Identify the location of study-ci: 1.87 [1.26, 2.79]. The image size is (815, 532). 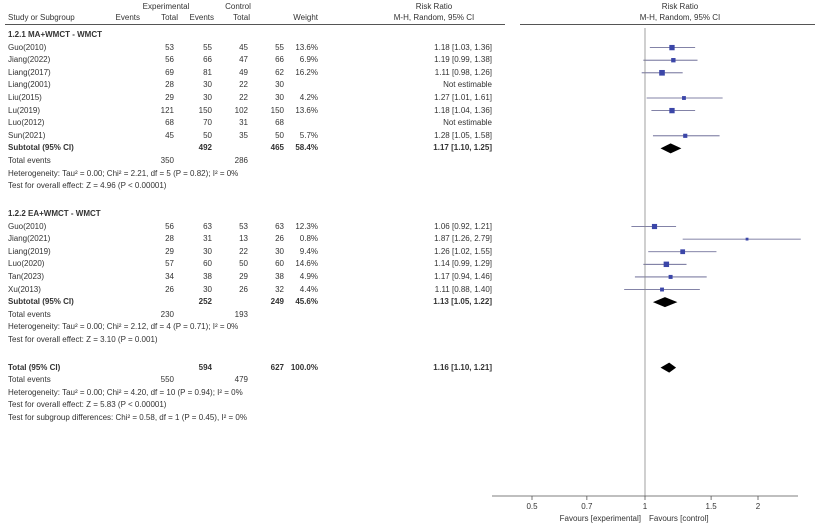
(463, 239).